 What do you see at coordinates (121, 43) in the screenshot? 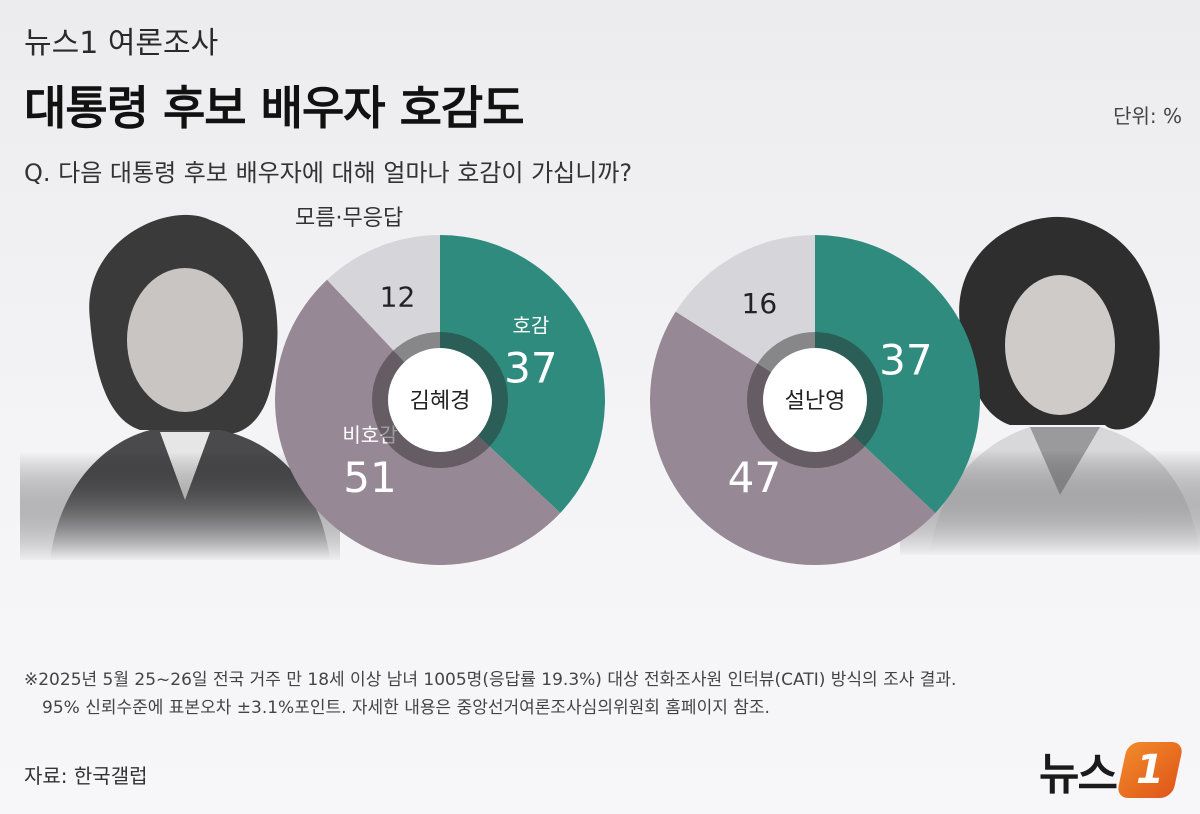
I see `brand-subtitle: 뉴스1 여론조사` at bounding box center [121, 43].